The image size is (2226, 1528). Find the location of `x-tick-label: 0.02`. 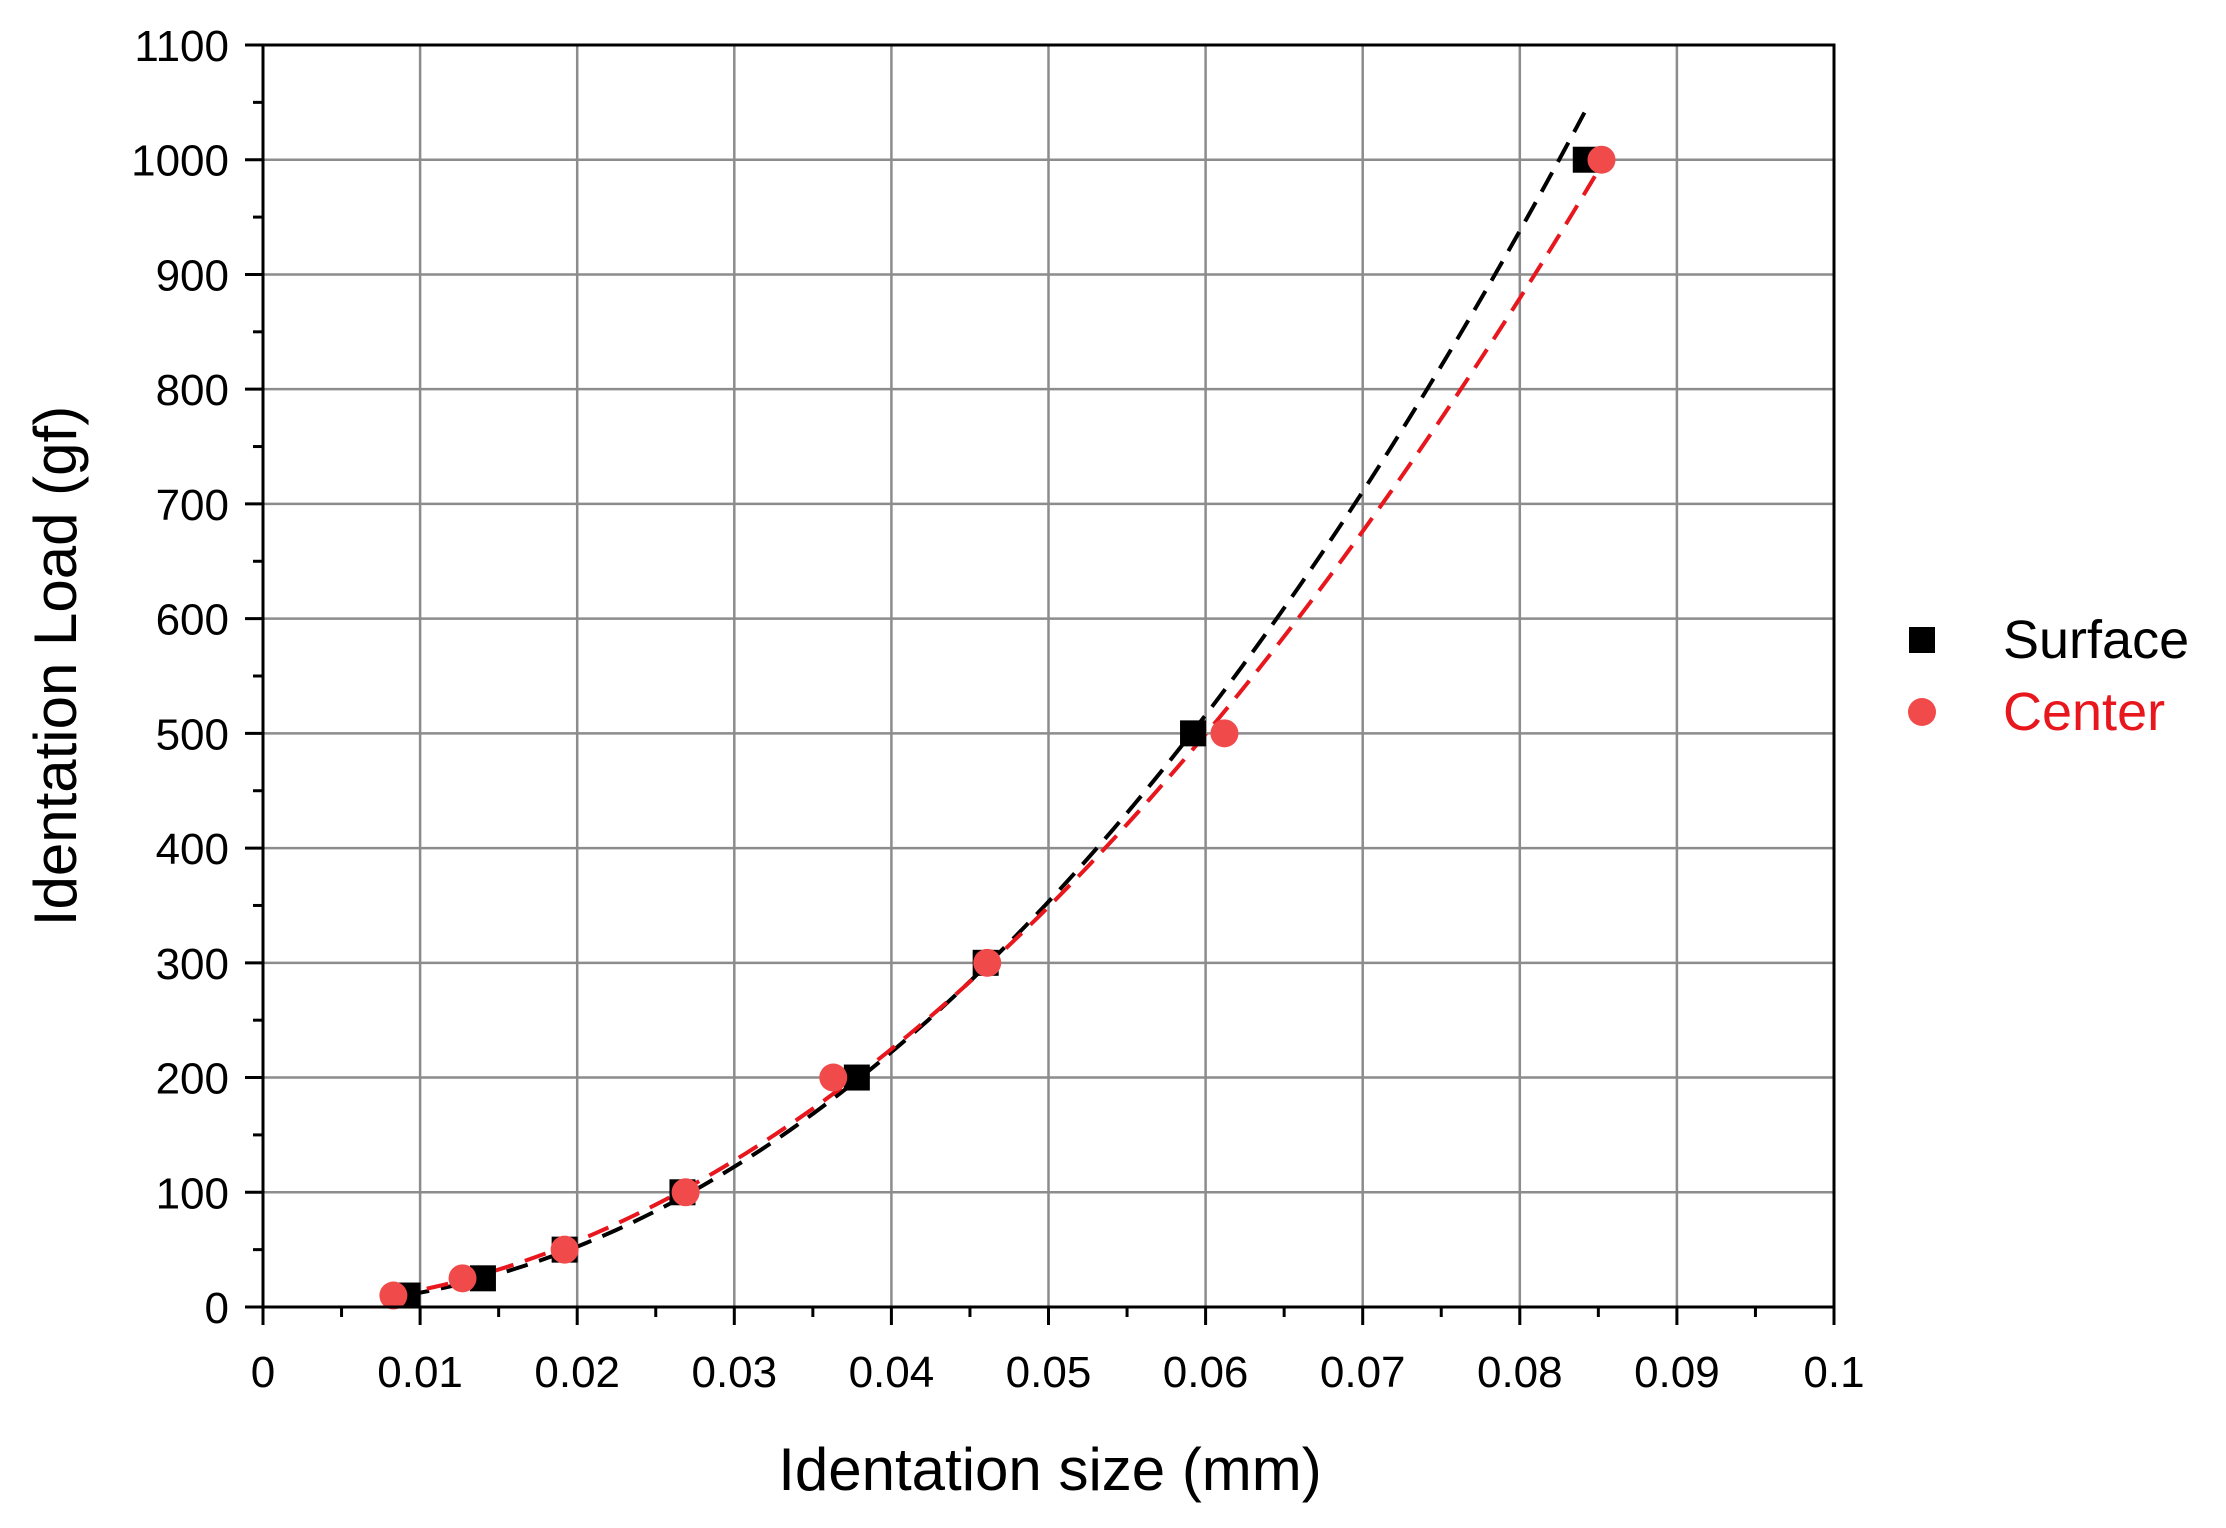

x-tick-label: 0.02 is located at coordinates (577, 1372).